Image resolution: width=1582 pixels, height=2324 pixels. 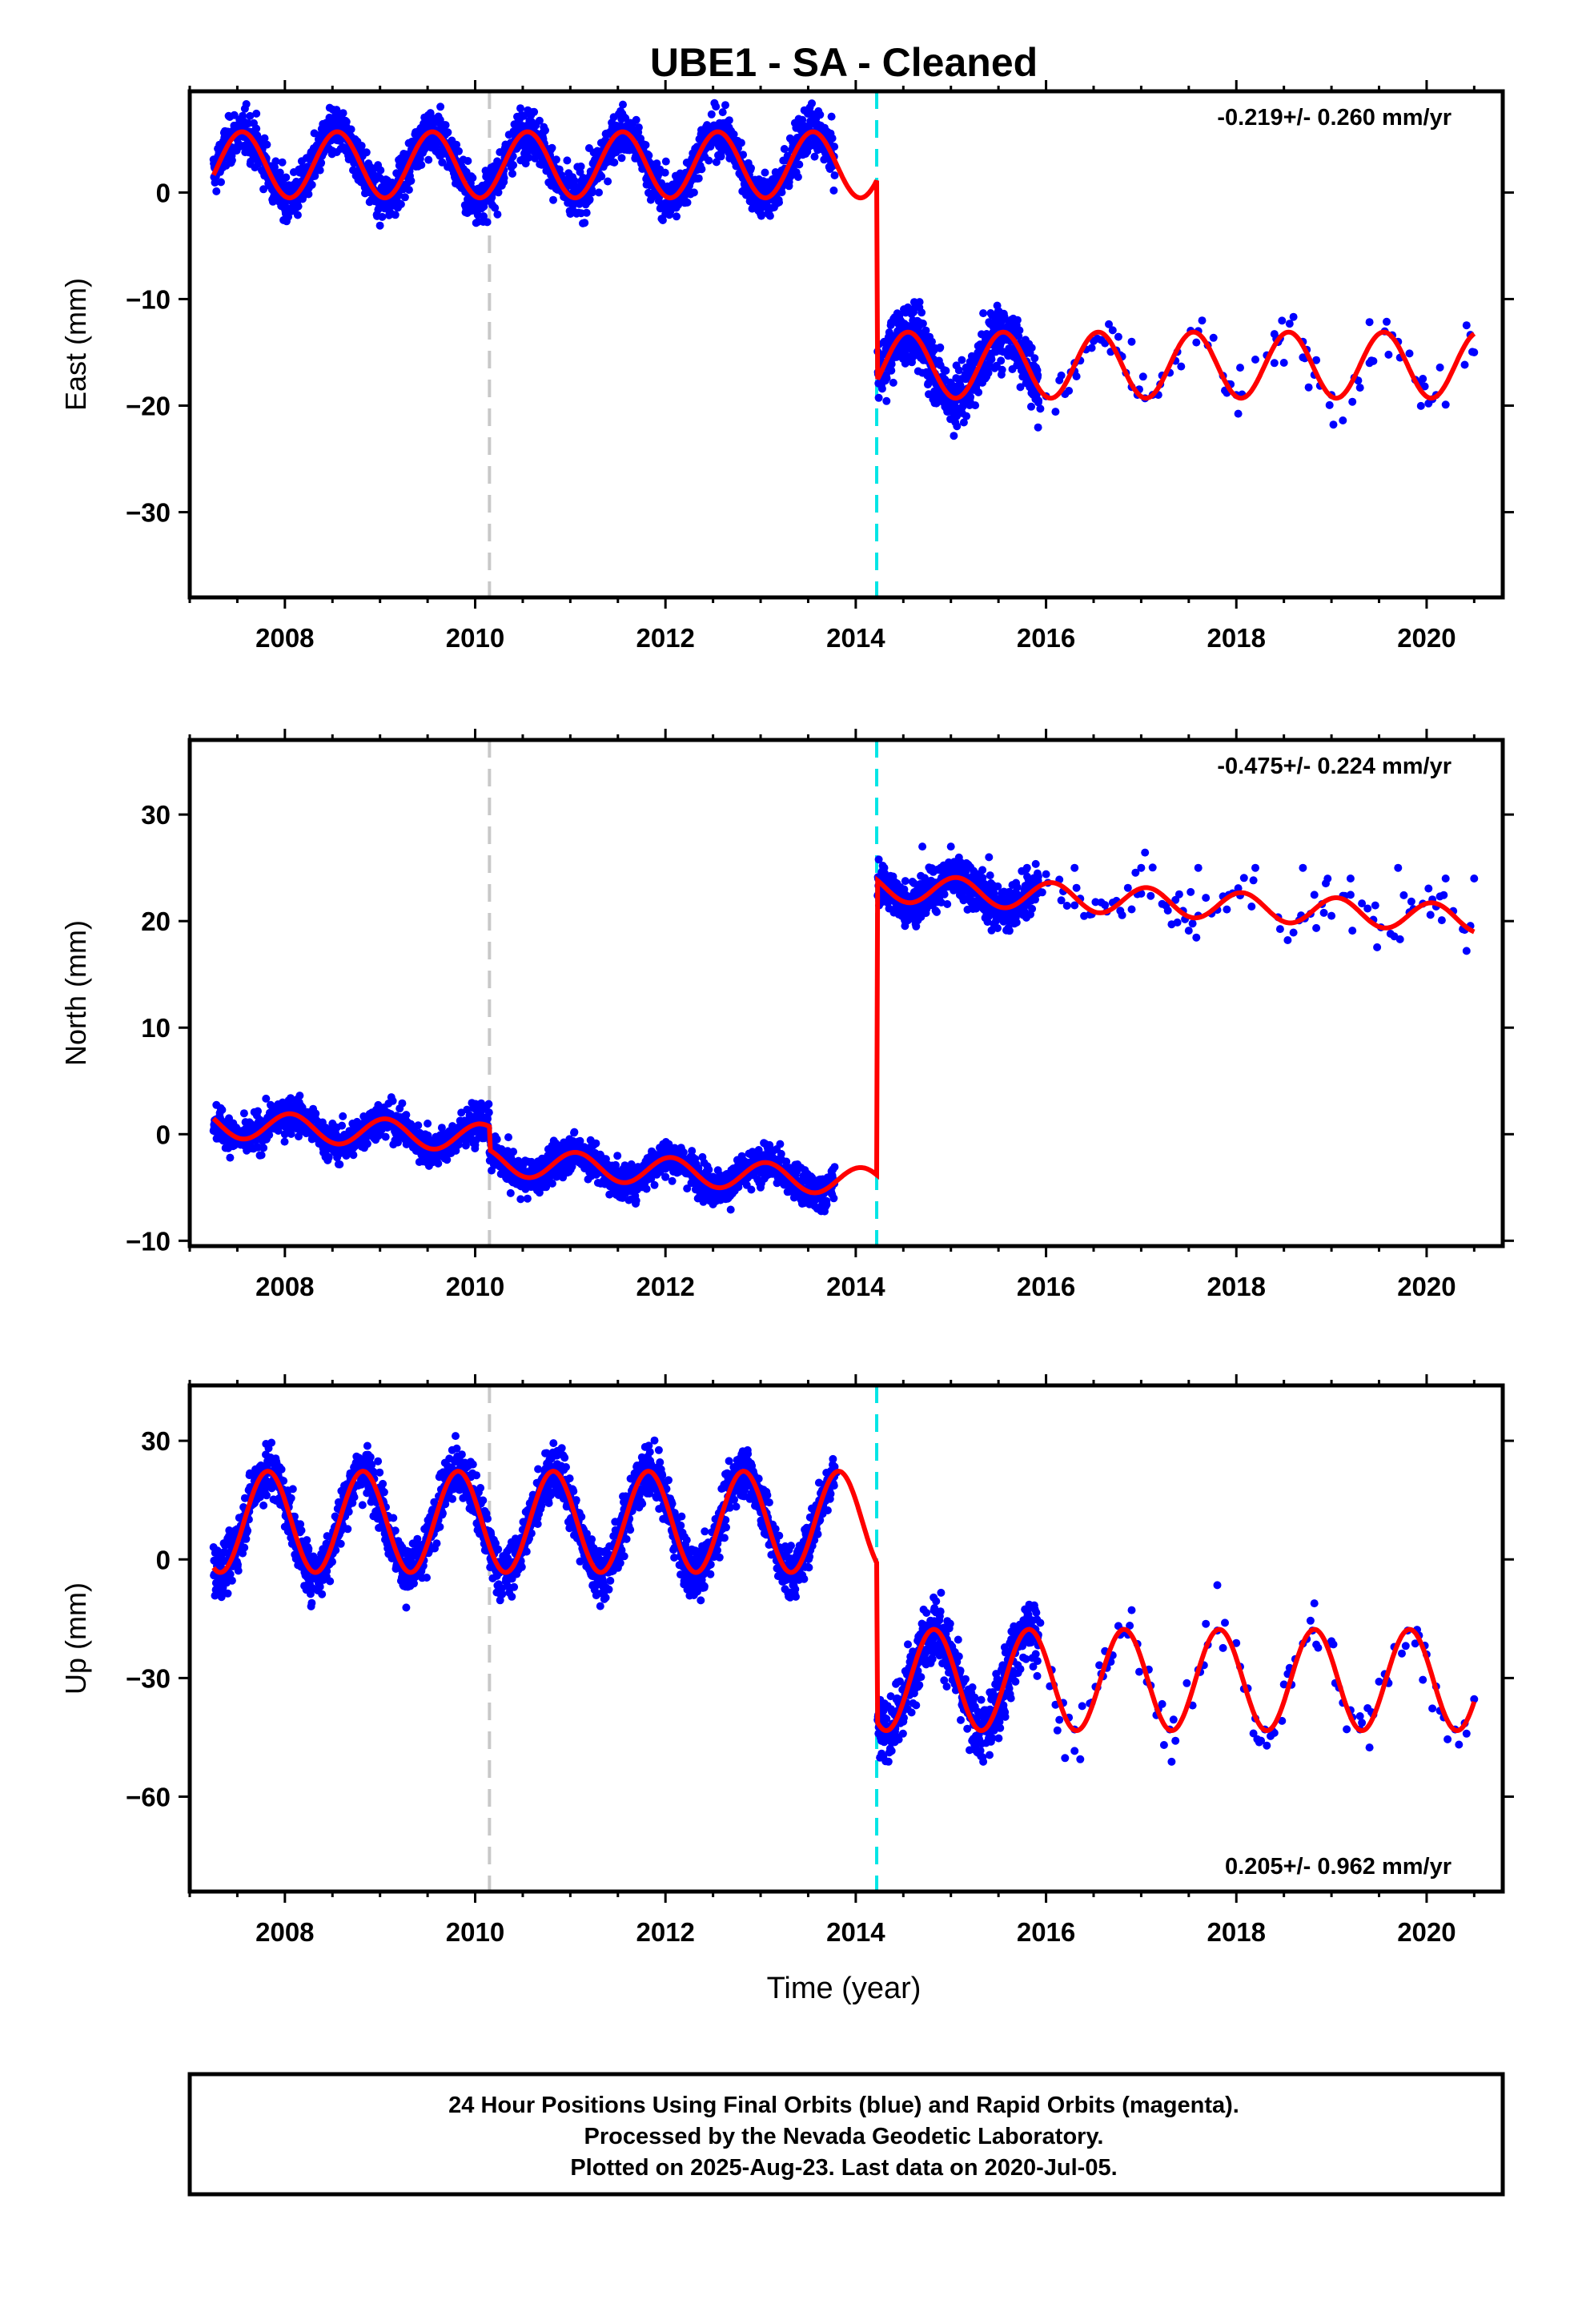 What do you see at coordinates (844, 62) in the screenshot?
I see `chart-title: UBE1 - SA - Cleaned` at bounding box center [844, 62].